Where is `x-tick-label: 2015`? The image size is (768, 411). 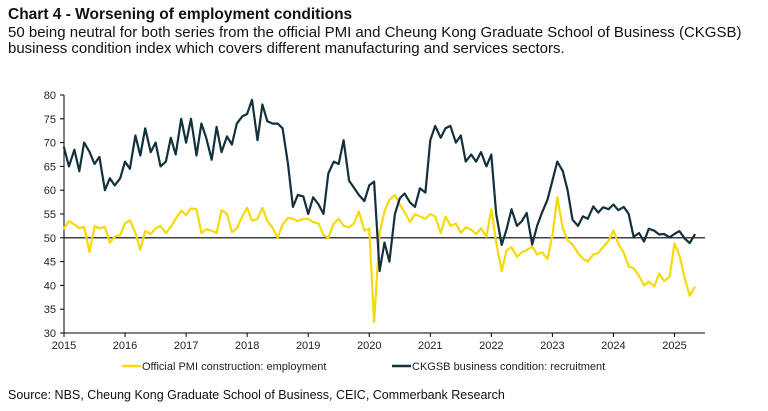
x-tick-label: 2015 is located at coordinates (64, 346).